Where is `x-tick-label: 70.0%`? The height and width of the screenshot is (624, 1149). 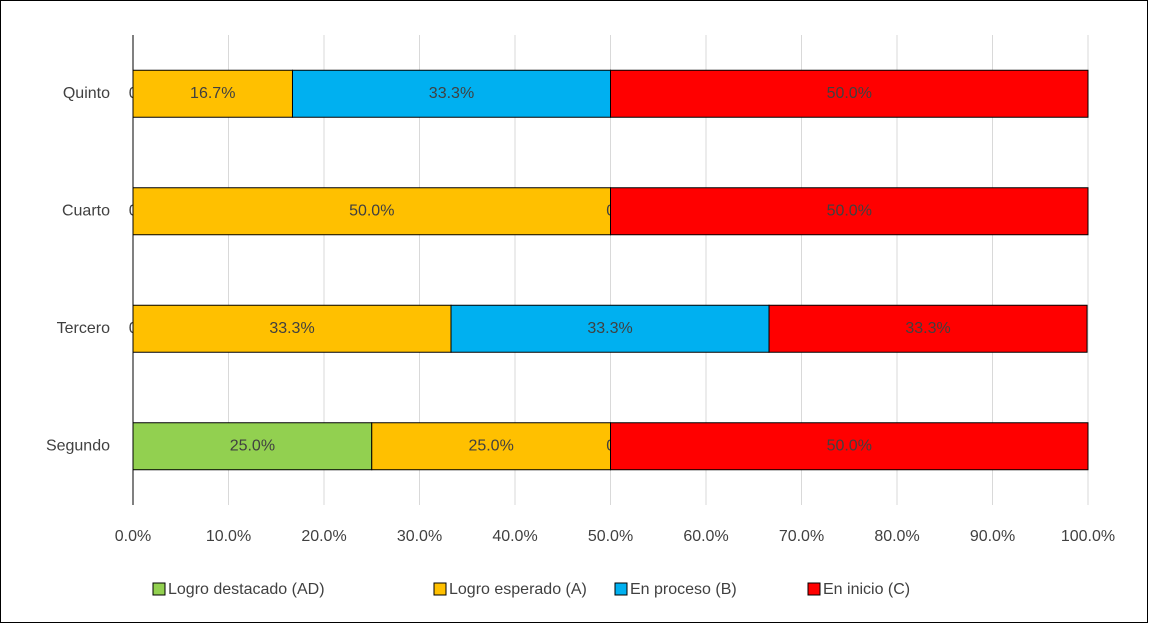 x-tick-label: 70.0% is located at coordinates (801, 536).